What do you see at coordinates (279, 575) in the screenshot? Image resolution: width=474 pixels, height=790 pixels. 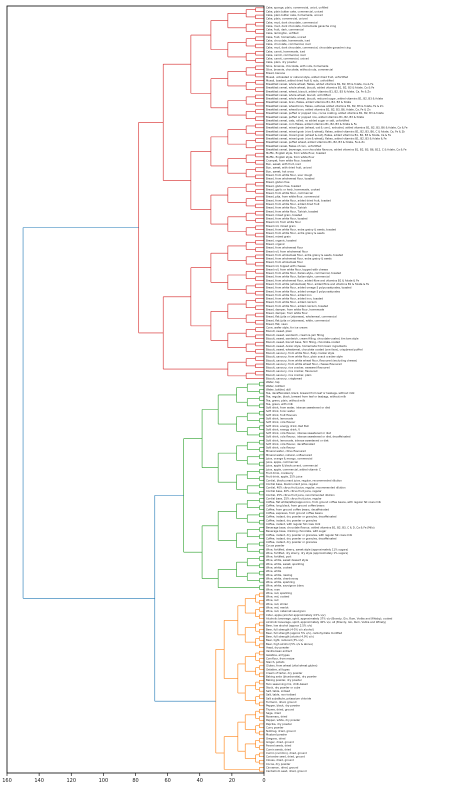 I see `leaf-label: Wine, white, riesling` at bounding box center [279, 575].